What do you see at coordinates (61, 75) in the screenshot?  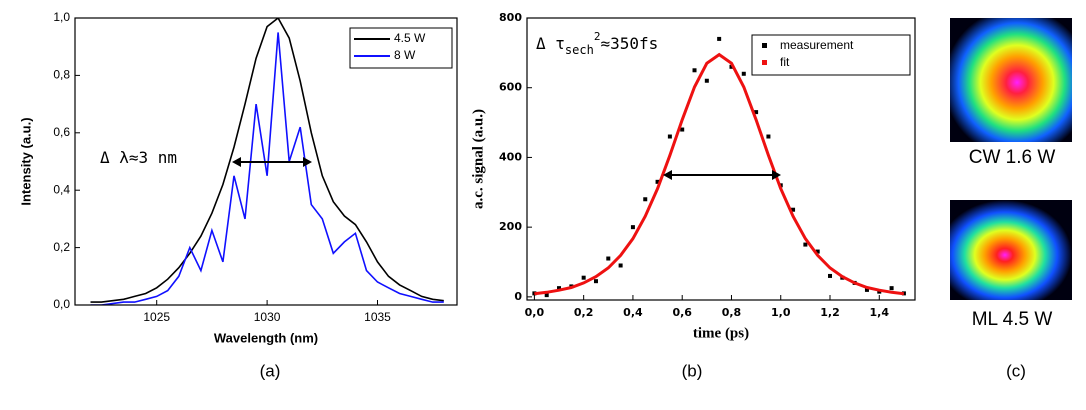 I see `y-tick-label: 0,8` at bounding box center [61, 75].